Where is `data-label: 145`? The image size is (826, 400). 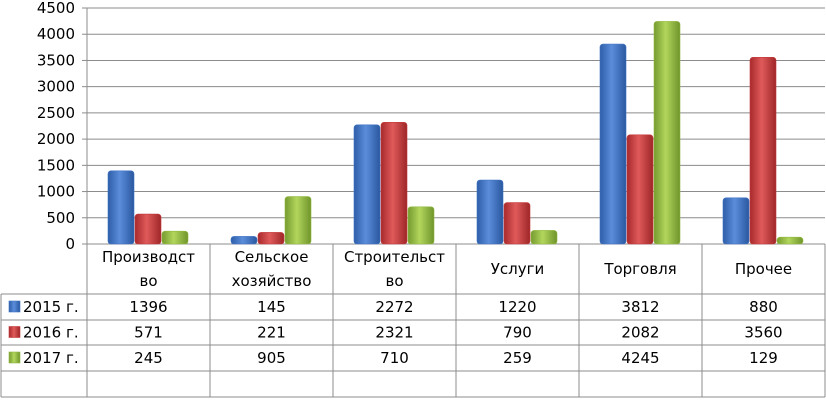
data-label: 145 is located at coordinates (271, 307).